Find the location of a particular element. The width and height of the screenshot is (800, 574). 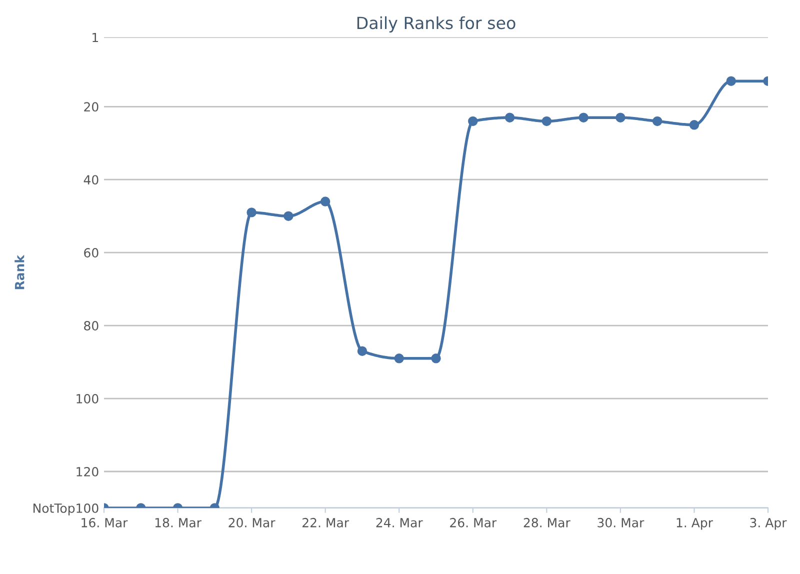

y-tick-label: 100 is located at coordinates (87, 399).